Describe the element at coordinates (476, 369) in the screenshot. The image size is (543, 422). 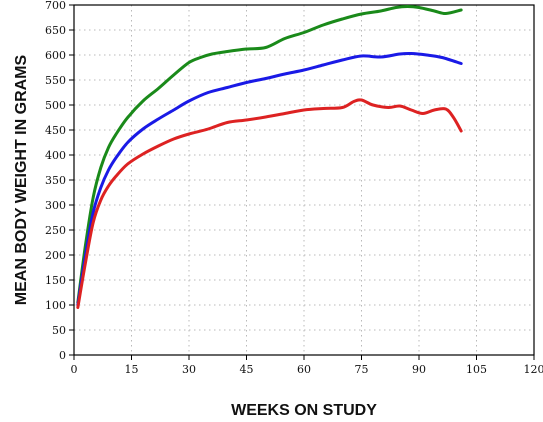
I see `x-tick-label: 105` at that location.